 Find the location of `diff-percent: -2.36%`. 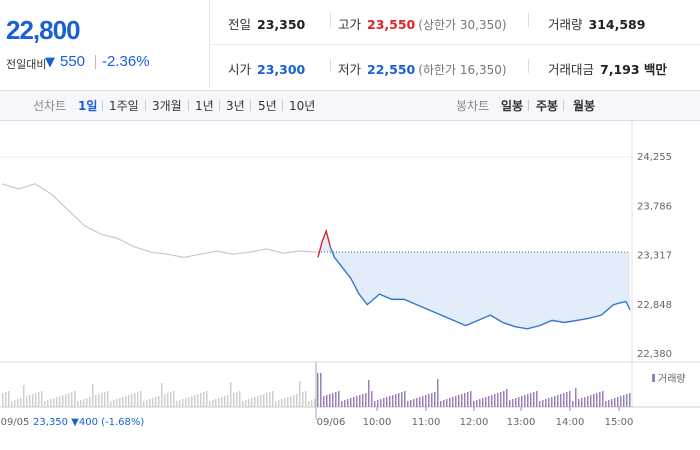

diff-percent: -2.36% is located at coordinates (126, 61).